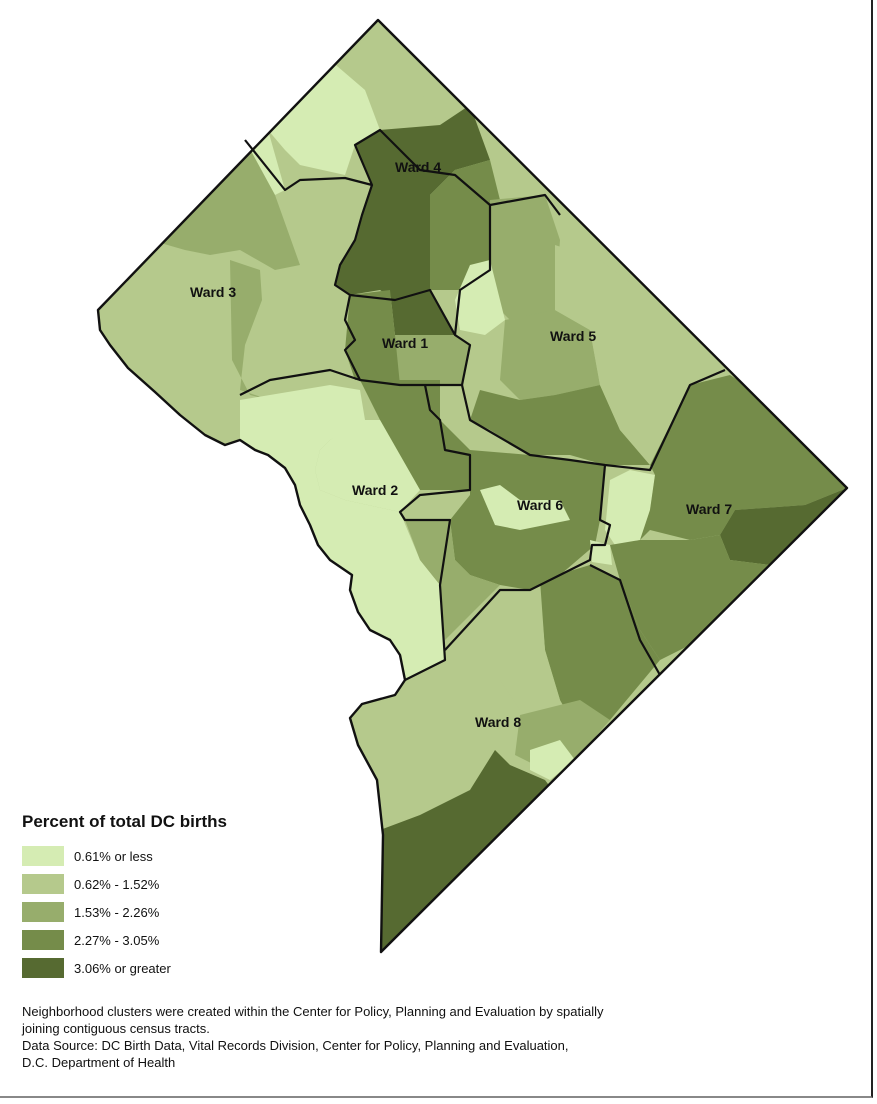 The height and width of the screenshot is (1104, 877). I want to click on cluster-ward5-center, so click(550, 355).